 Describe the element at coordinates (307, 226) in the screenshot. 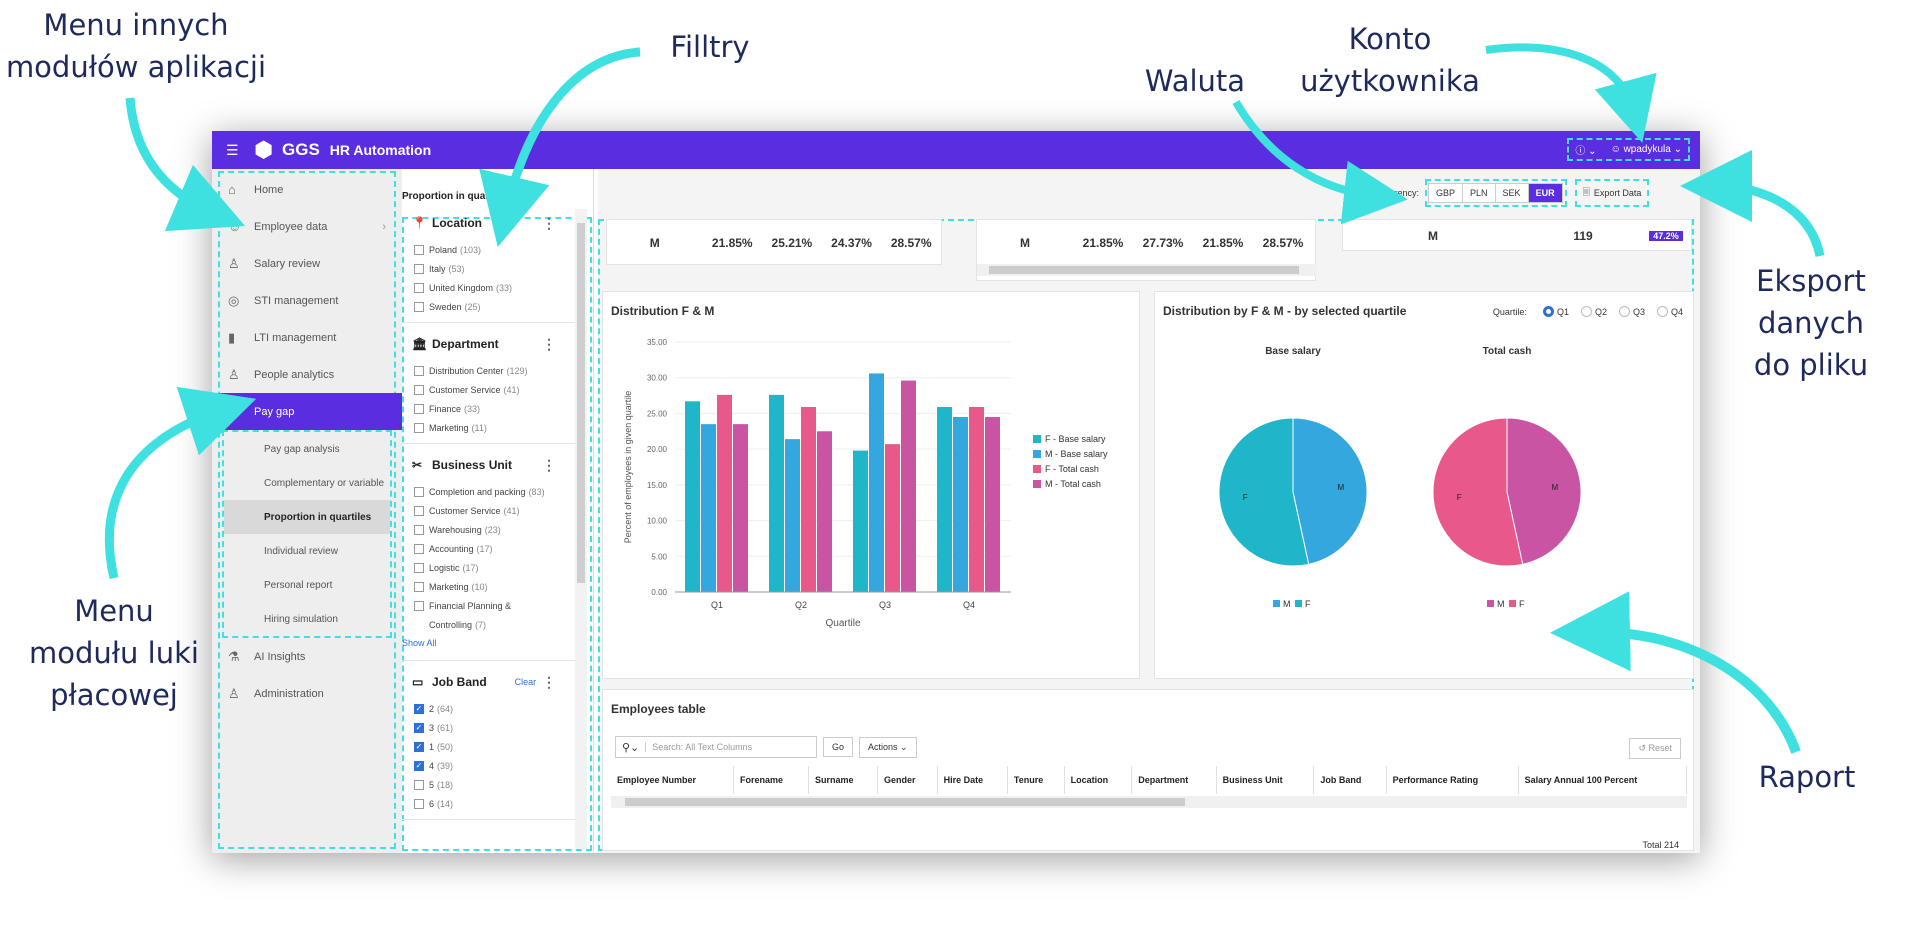

I see `sidebar-item-employee-data: ☺ Employee data ›` at that location.